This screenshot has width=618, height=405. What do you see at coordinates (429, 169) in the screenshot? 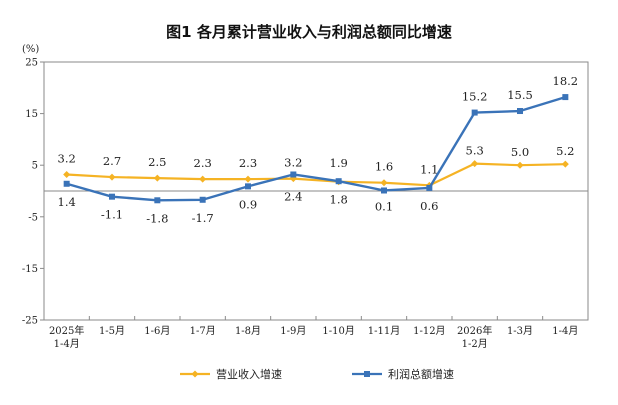
I see `revenue-data-label: 1.1` at bounding box center [429, 169].